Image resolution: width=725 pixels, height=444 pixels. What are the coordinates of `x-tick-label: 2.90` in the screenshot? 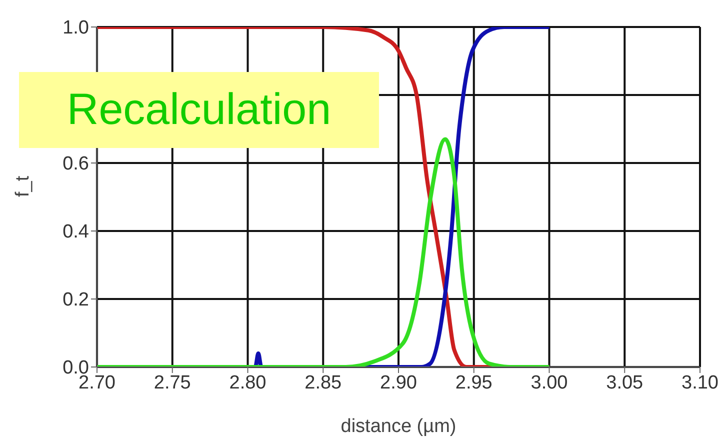 It's located at (398, 383).